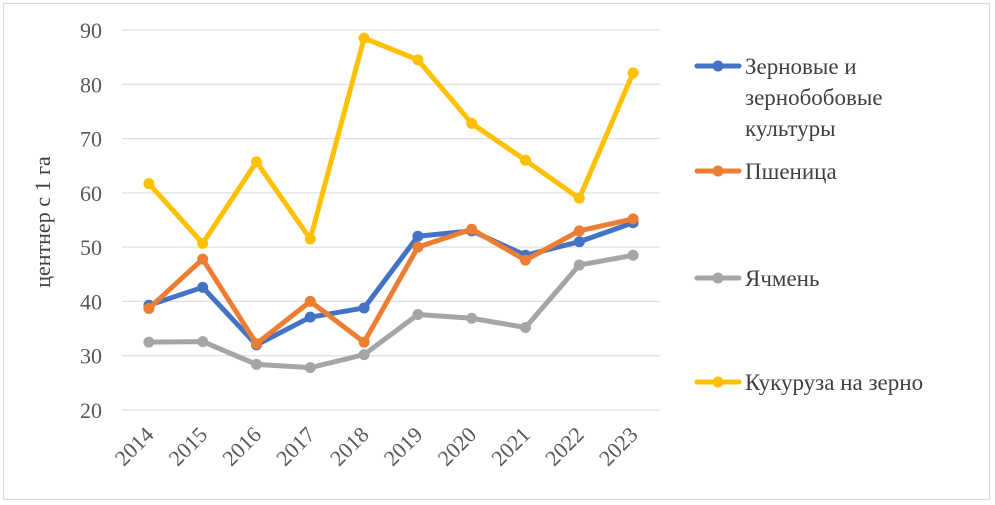 The width and height of the screenshot is (995, 505). What do you see at coordinates (91, 30) in the screenshot?
I see `y-tick-label: 90` at bounding box center [91, 30].